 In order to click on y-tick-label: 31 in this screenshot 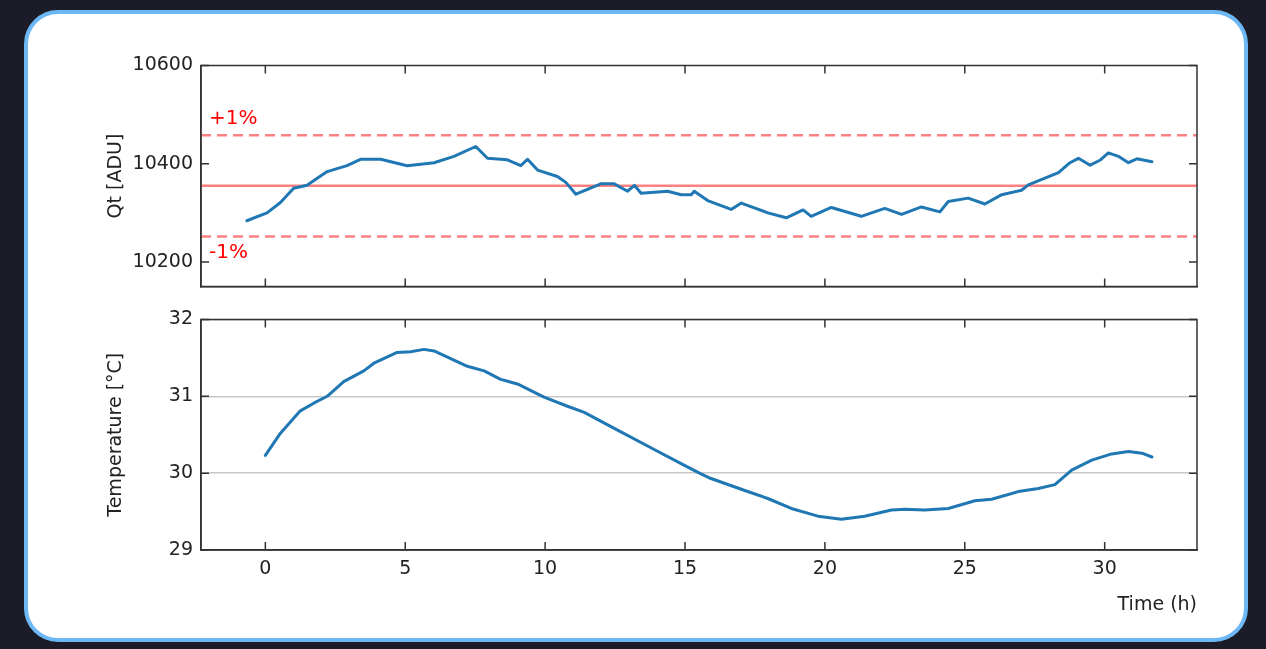, I will do `click(180, 394)`.